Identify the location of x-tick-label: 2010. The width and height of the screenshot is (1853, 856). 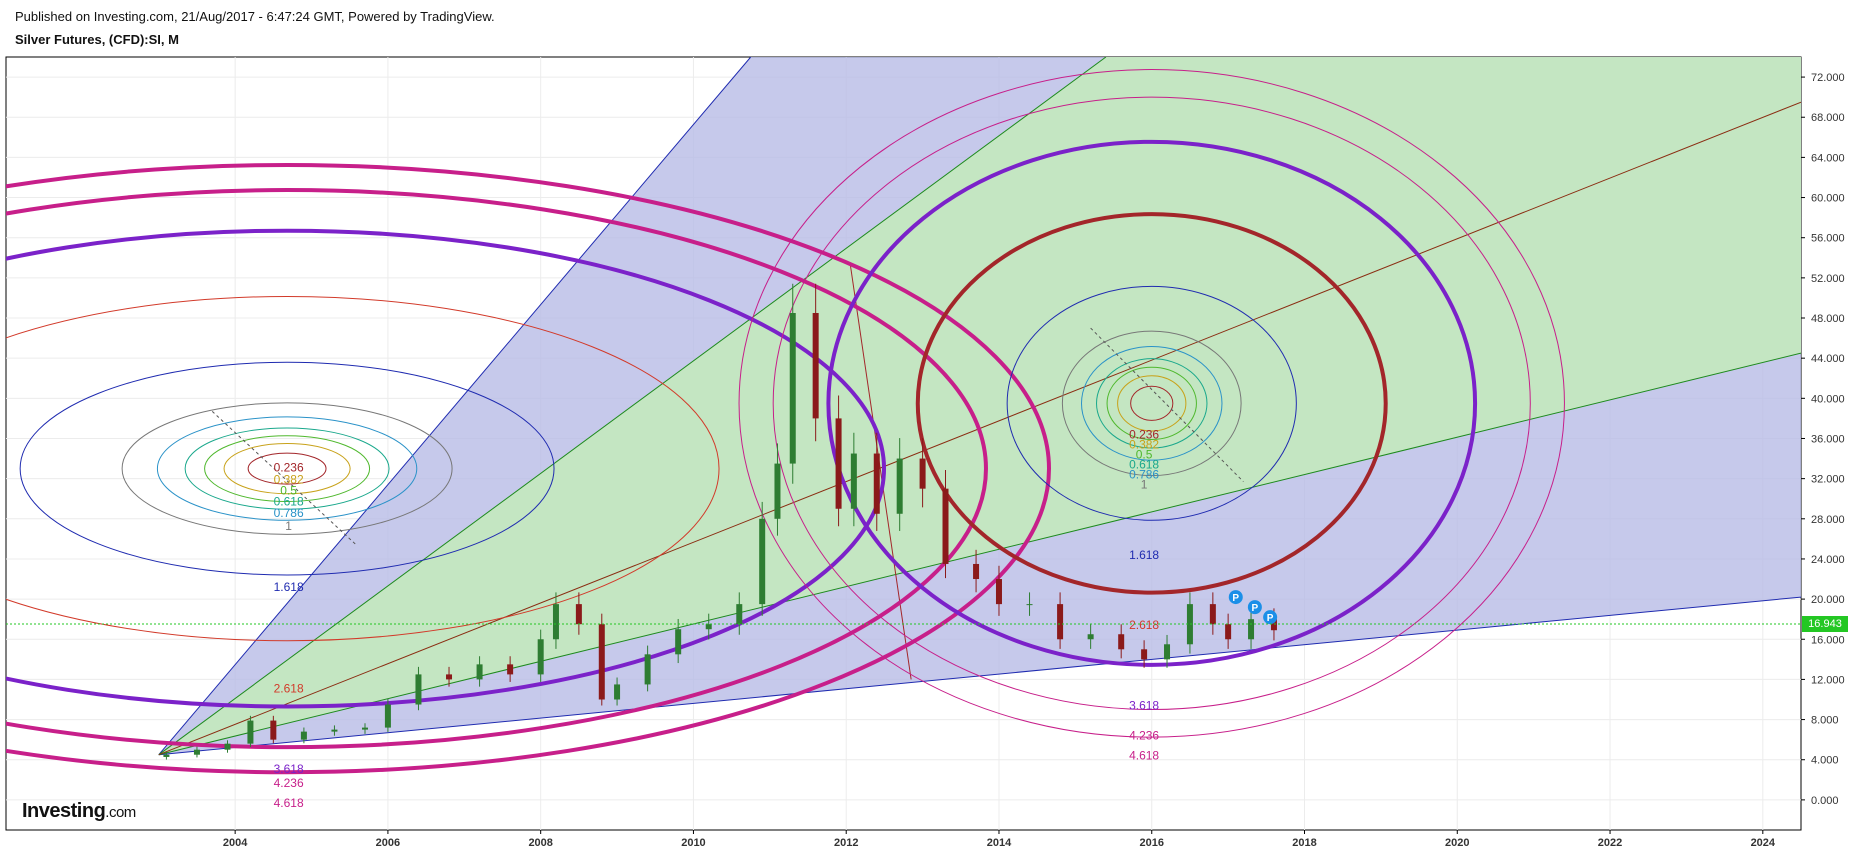
(693, 843).